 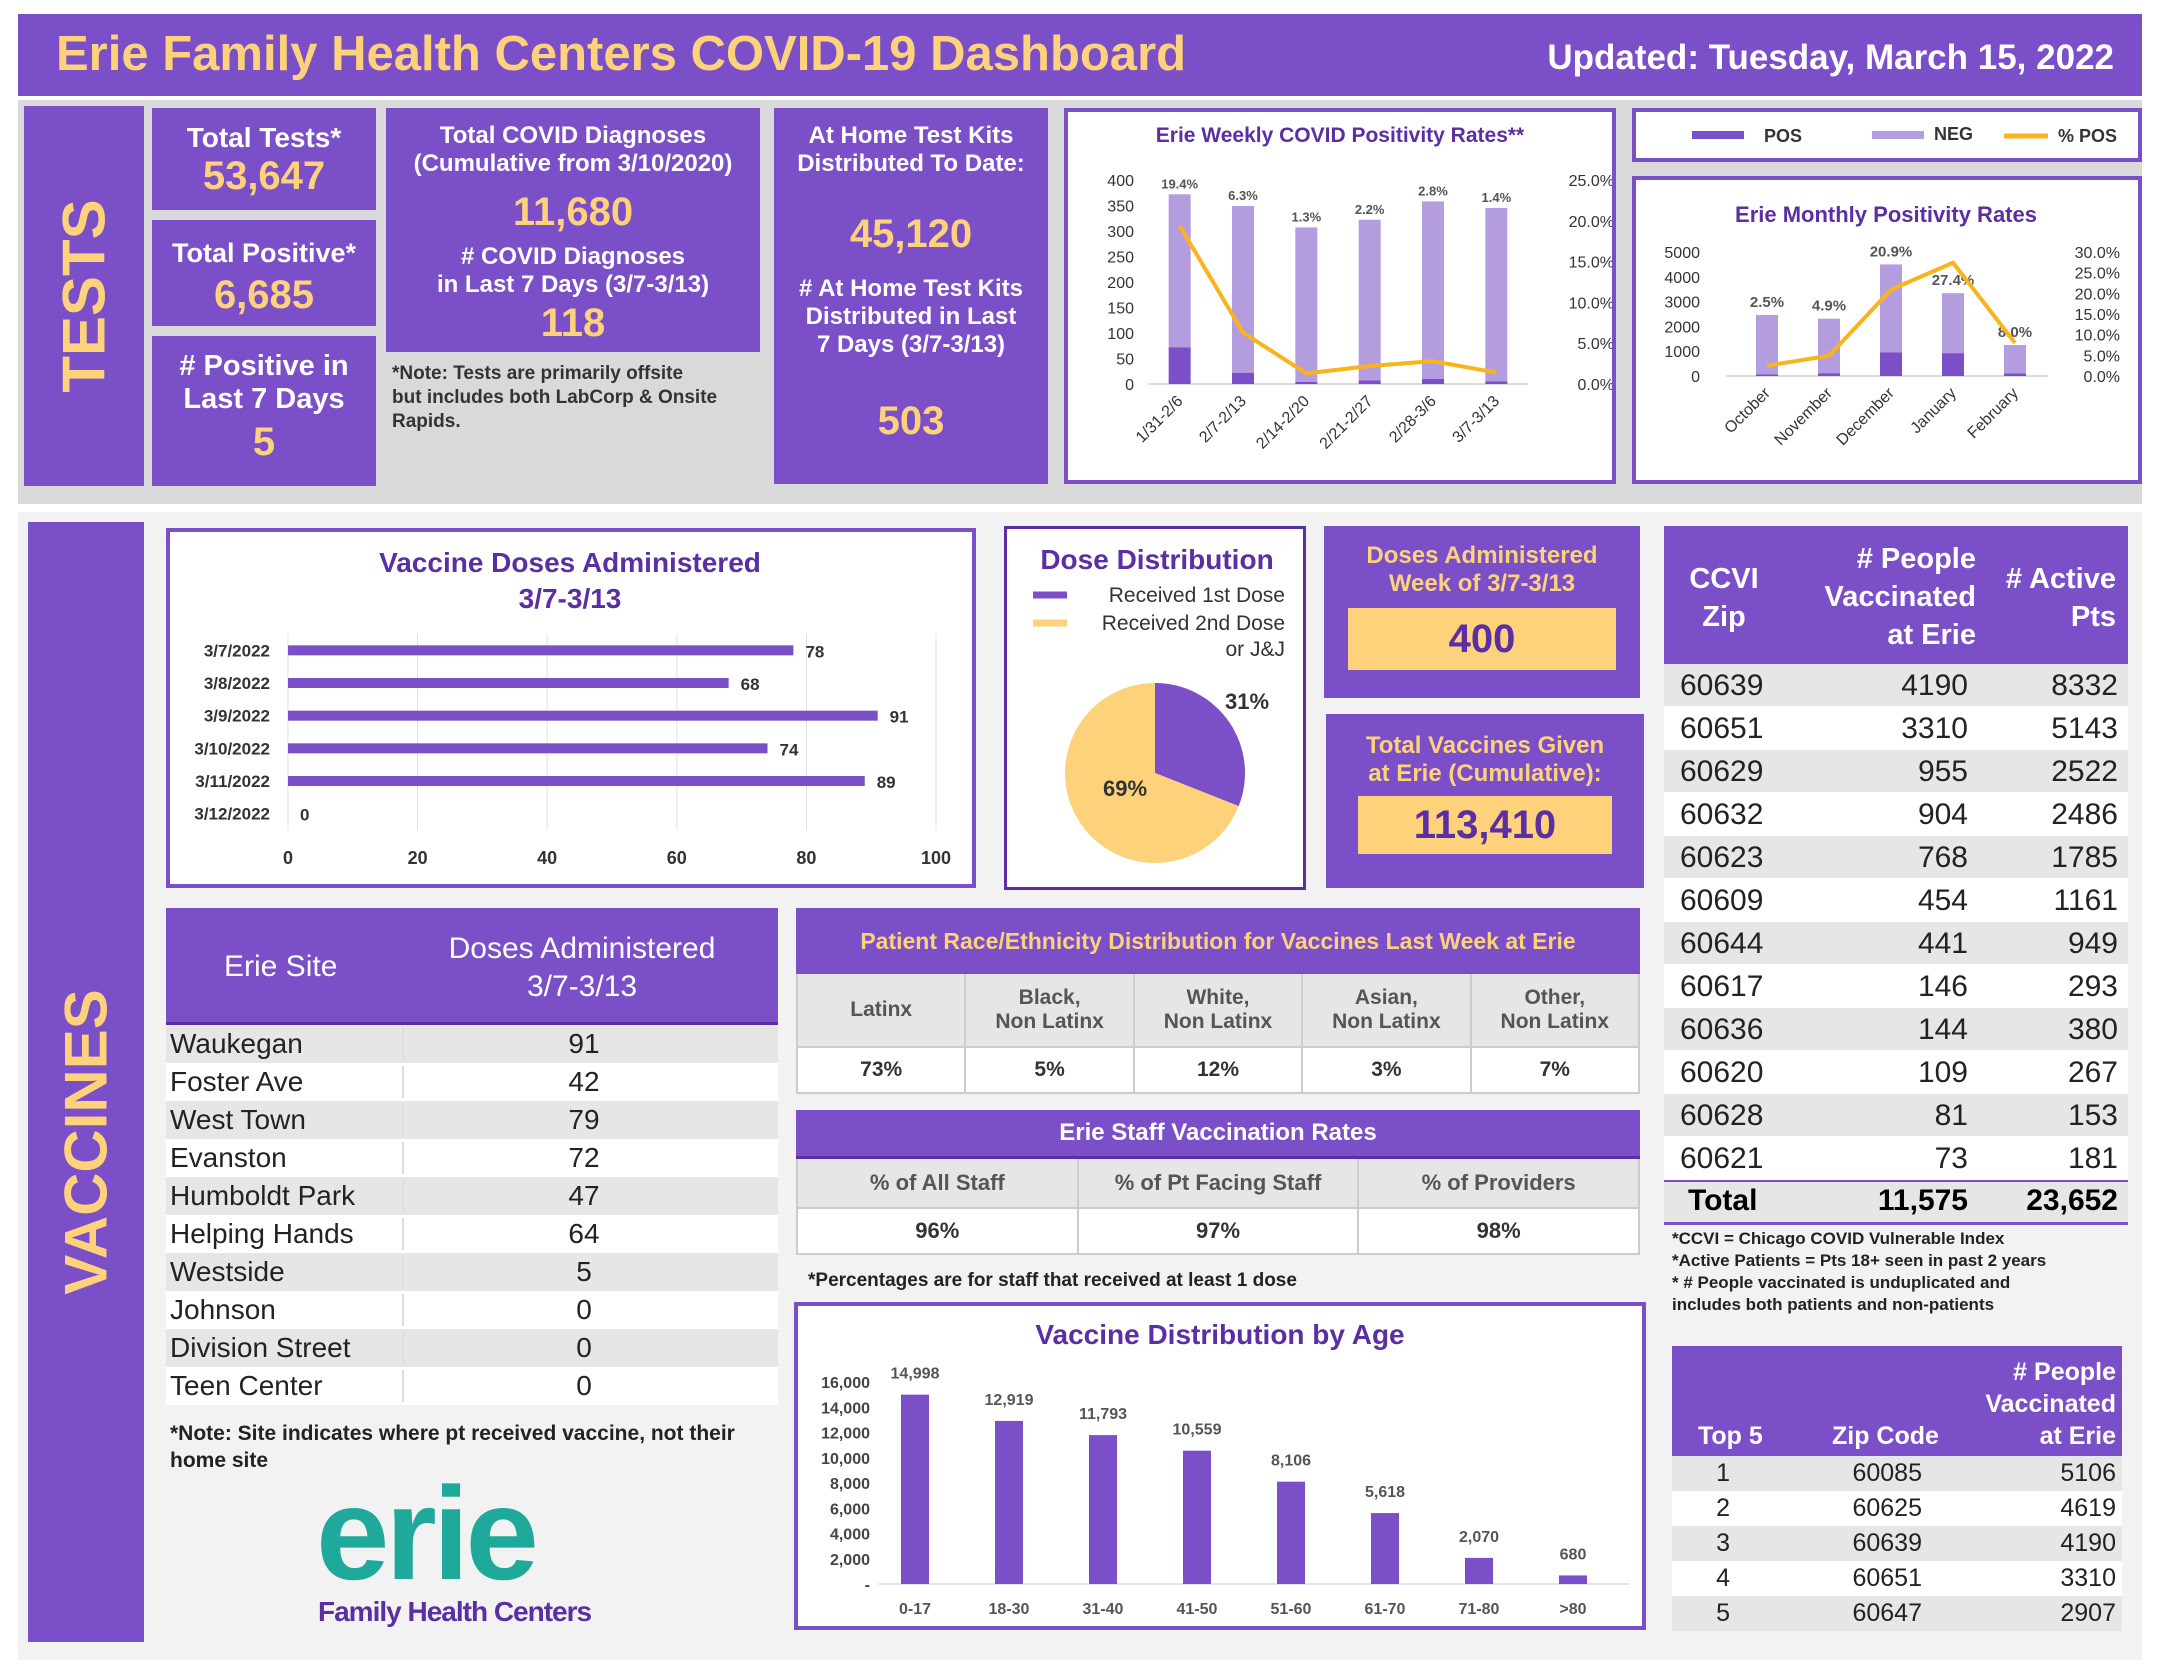 I want to click on doses-ytick: 3/8/2022, so click(x=237, y=683).